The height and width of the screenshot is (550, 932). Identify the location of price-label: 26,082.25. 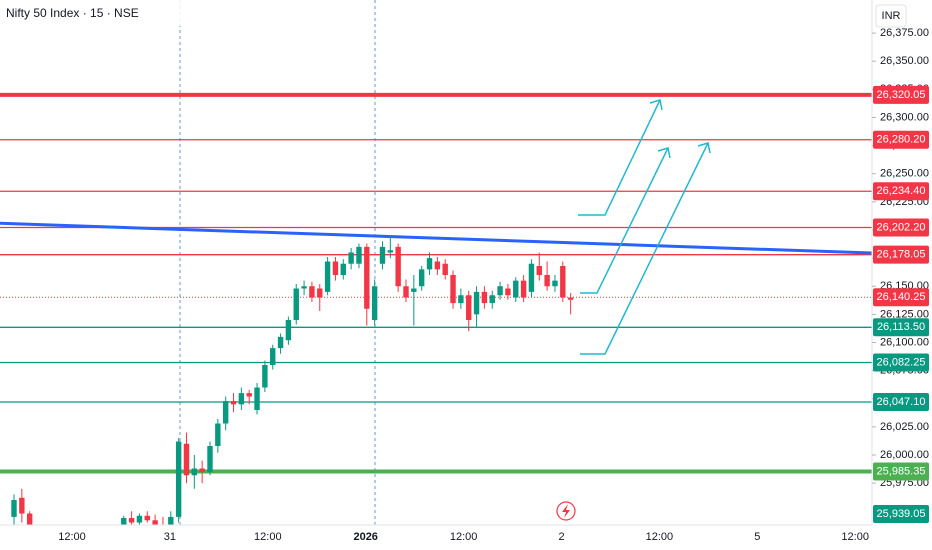
(901, 362).